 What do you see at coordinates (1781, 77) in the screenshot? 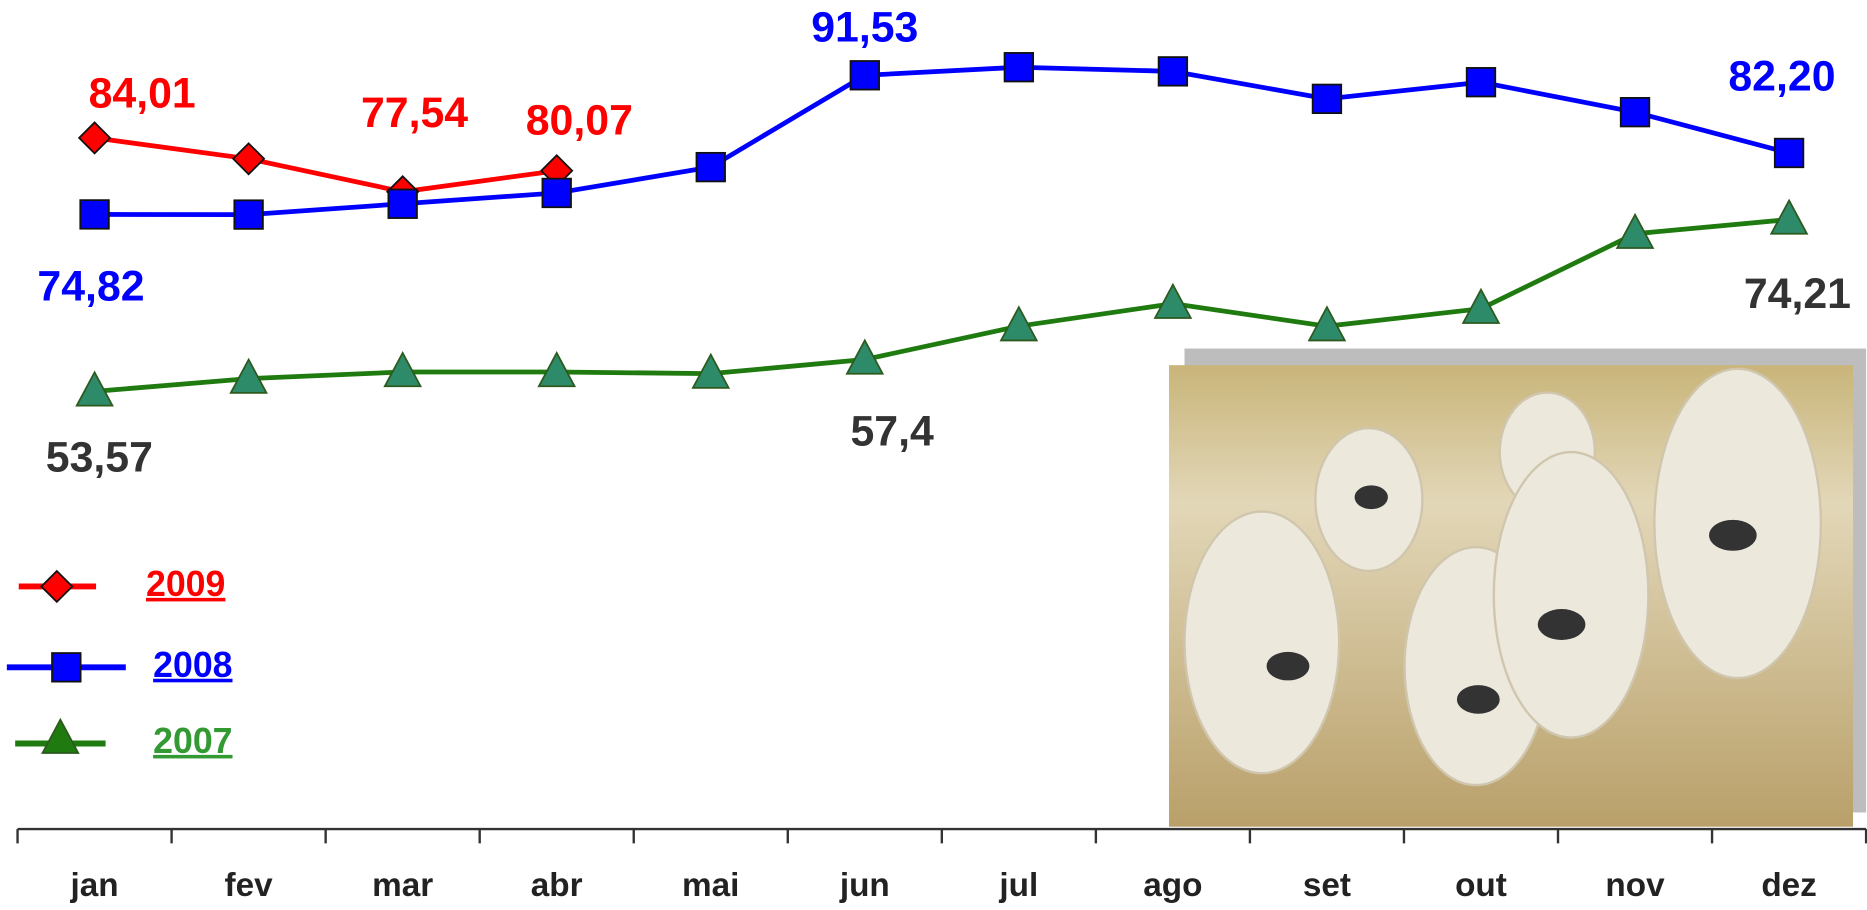
I see `data-label: 82,20` at bounding box center [1781, 77].